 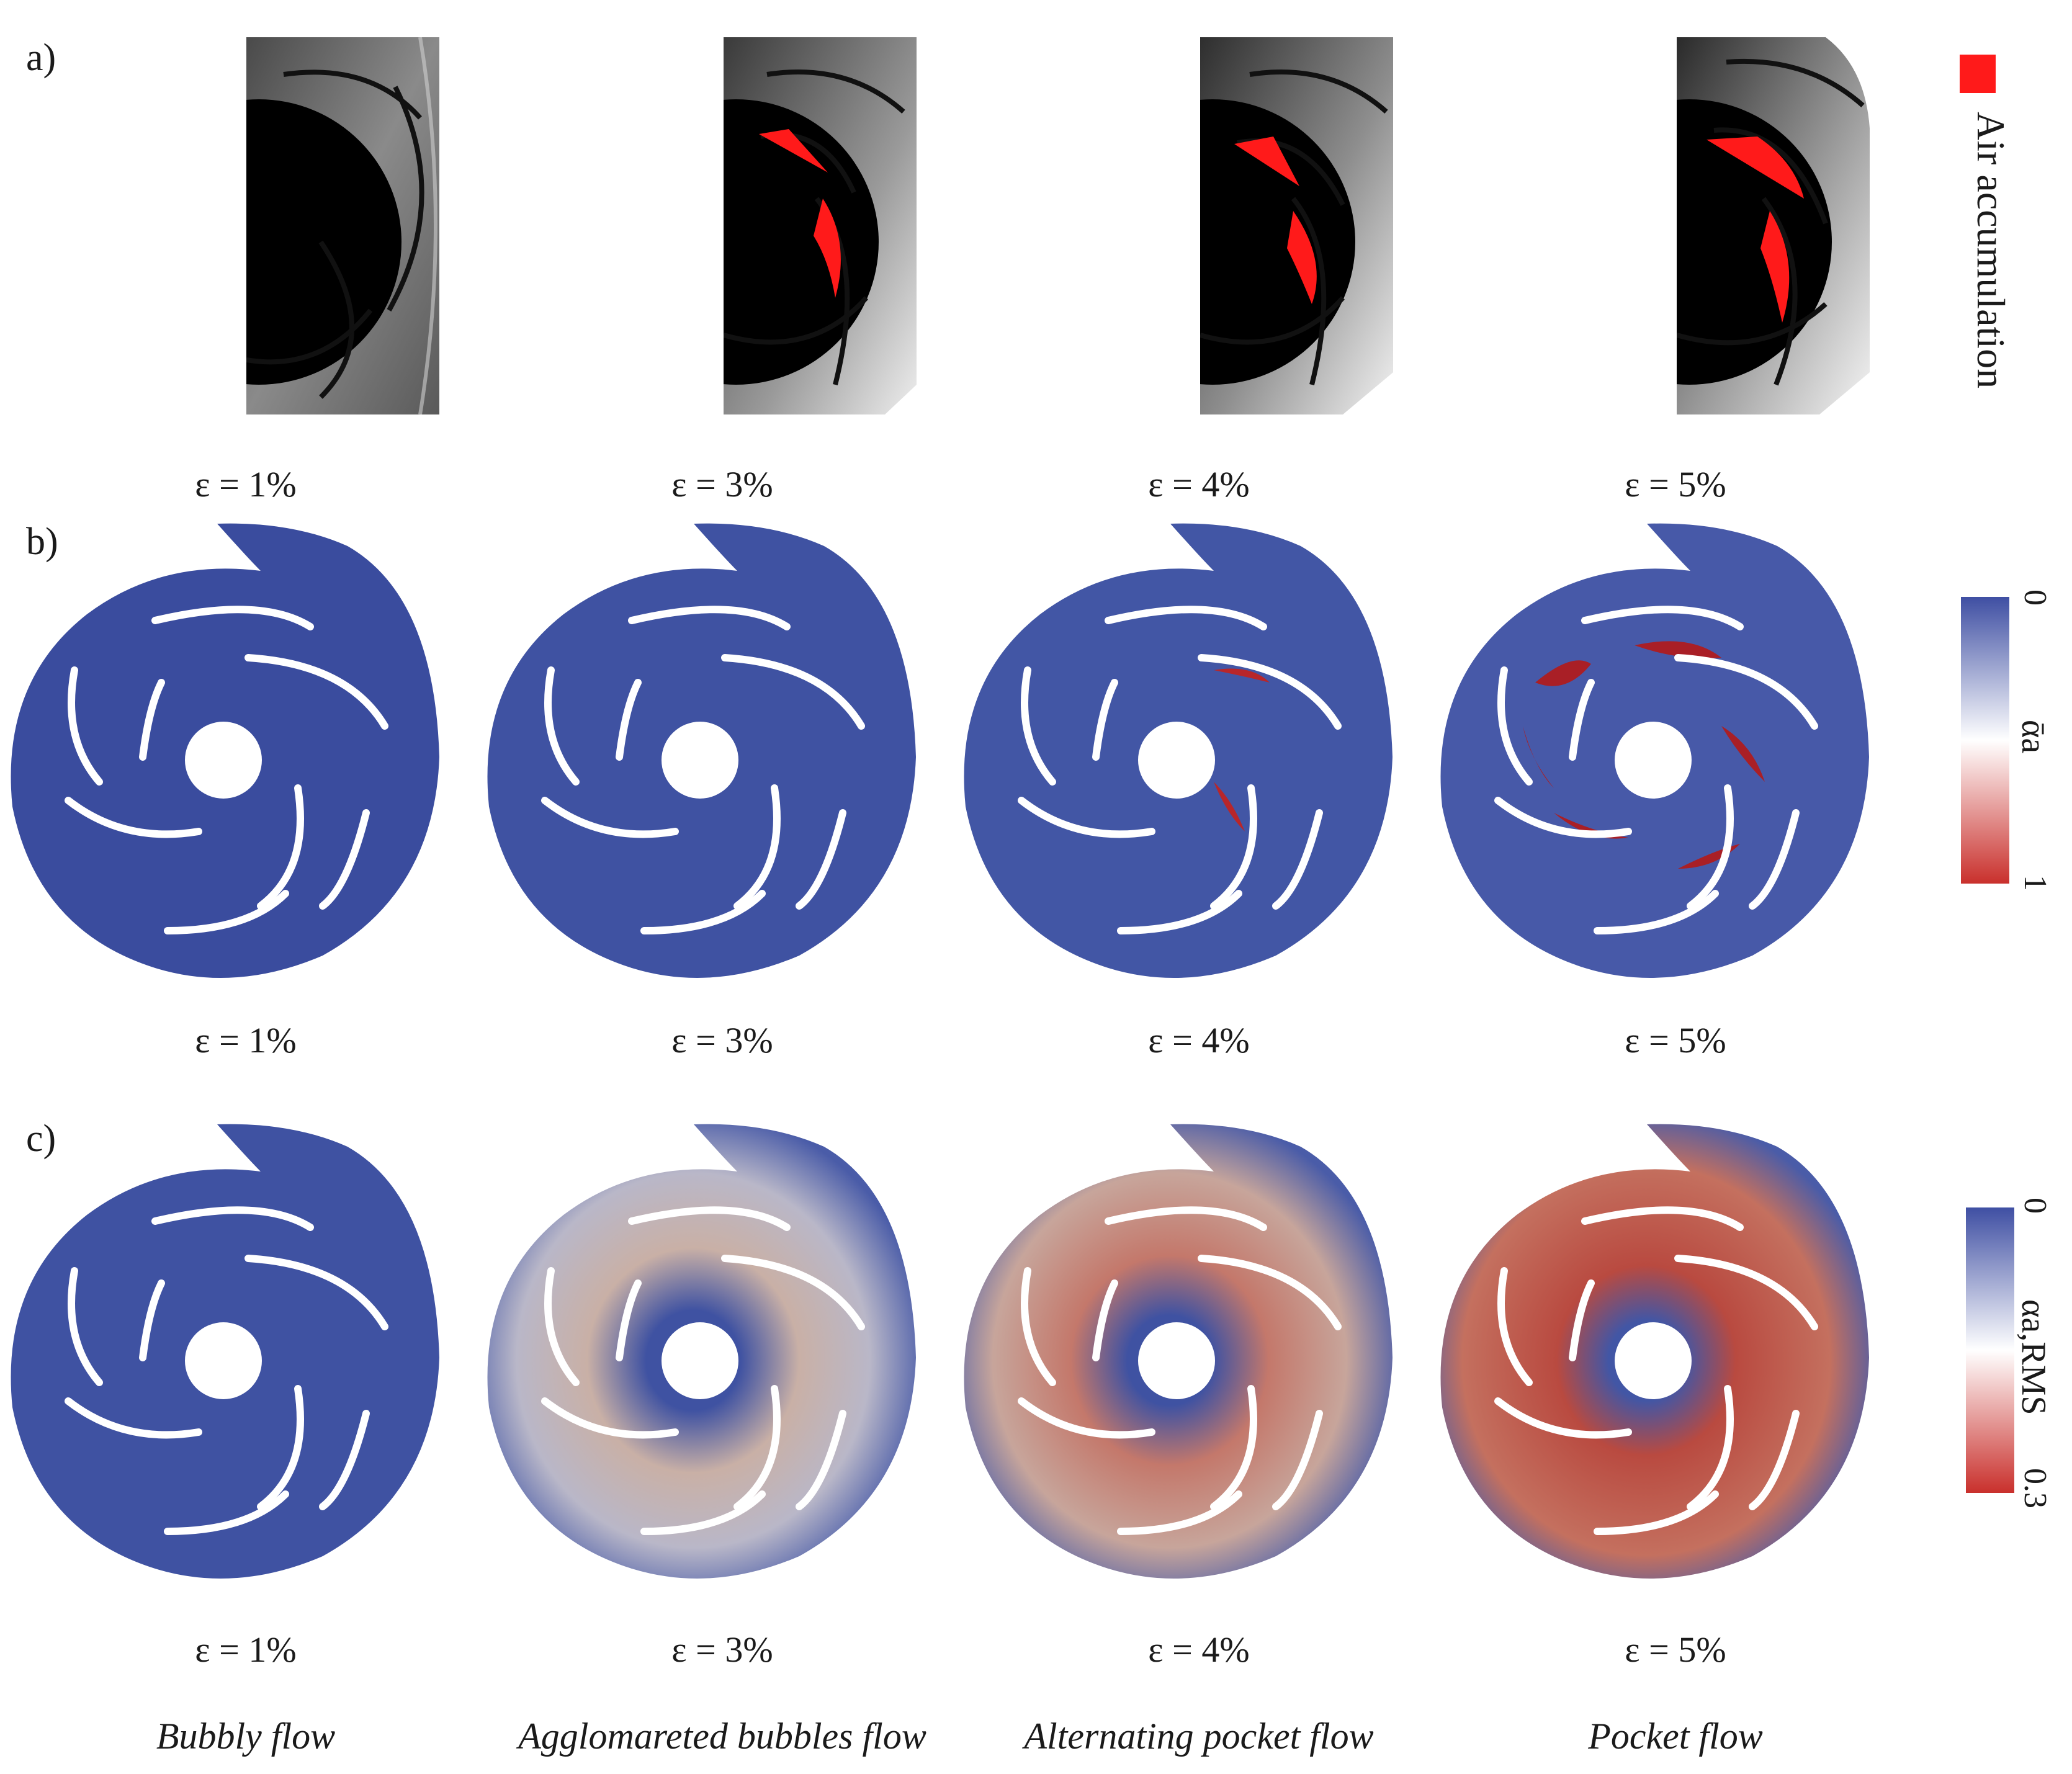 What do you see at coordinates (2035, 597) in the screenshot?
I see `colorbar-b-min-label: 0` at bounding box center [2035, 597].